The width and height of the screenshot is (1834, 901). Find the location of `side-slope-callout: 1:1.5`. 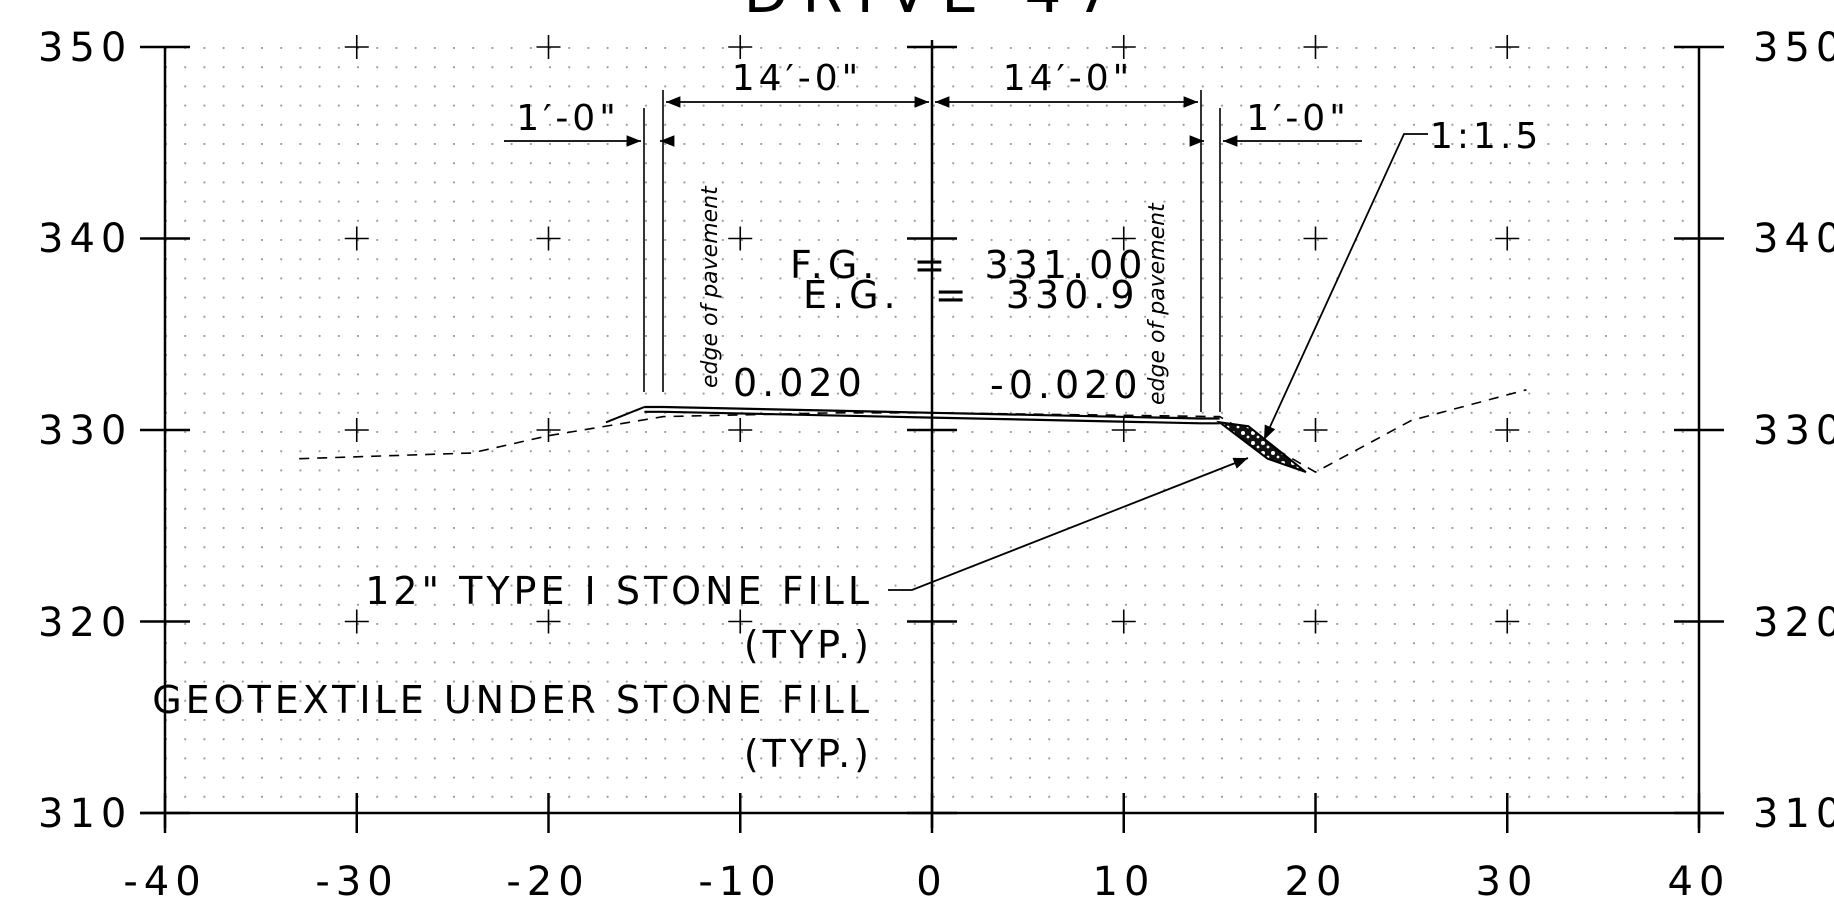

side-slope-callout: 1:1.5 is located at coordinates (1402, 278).